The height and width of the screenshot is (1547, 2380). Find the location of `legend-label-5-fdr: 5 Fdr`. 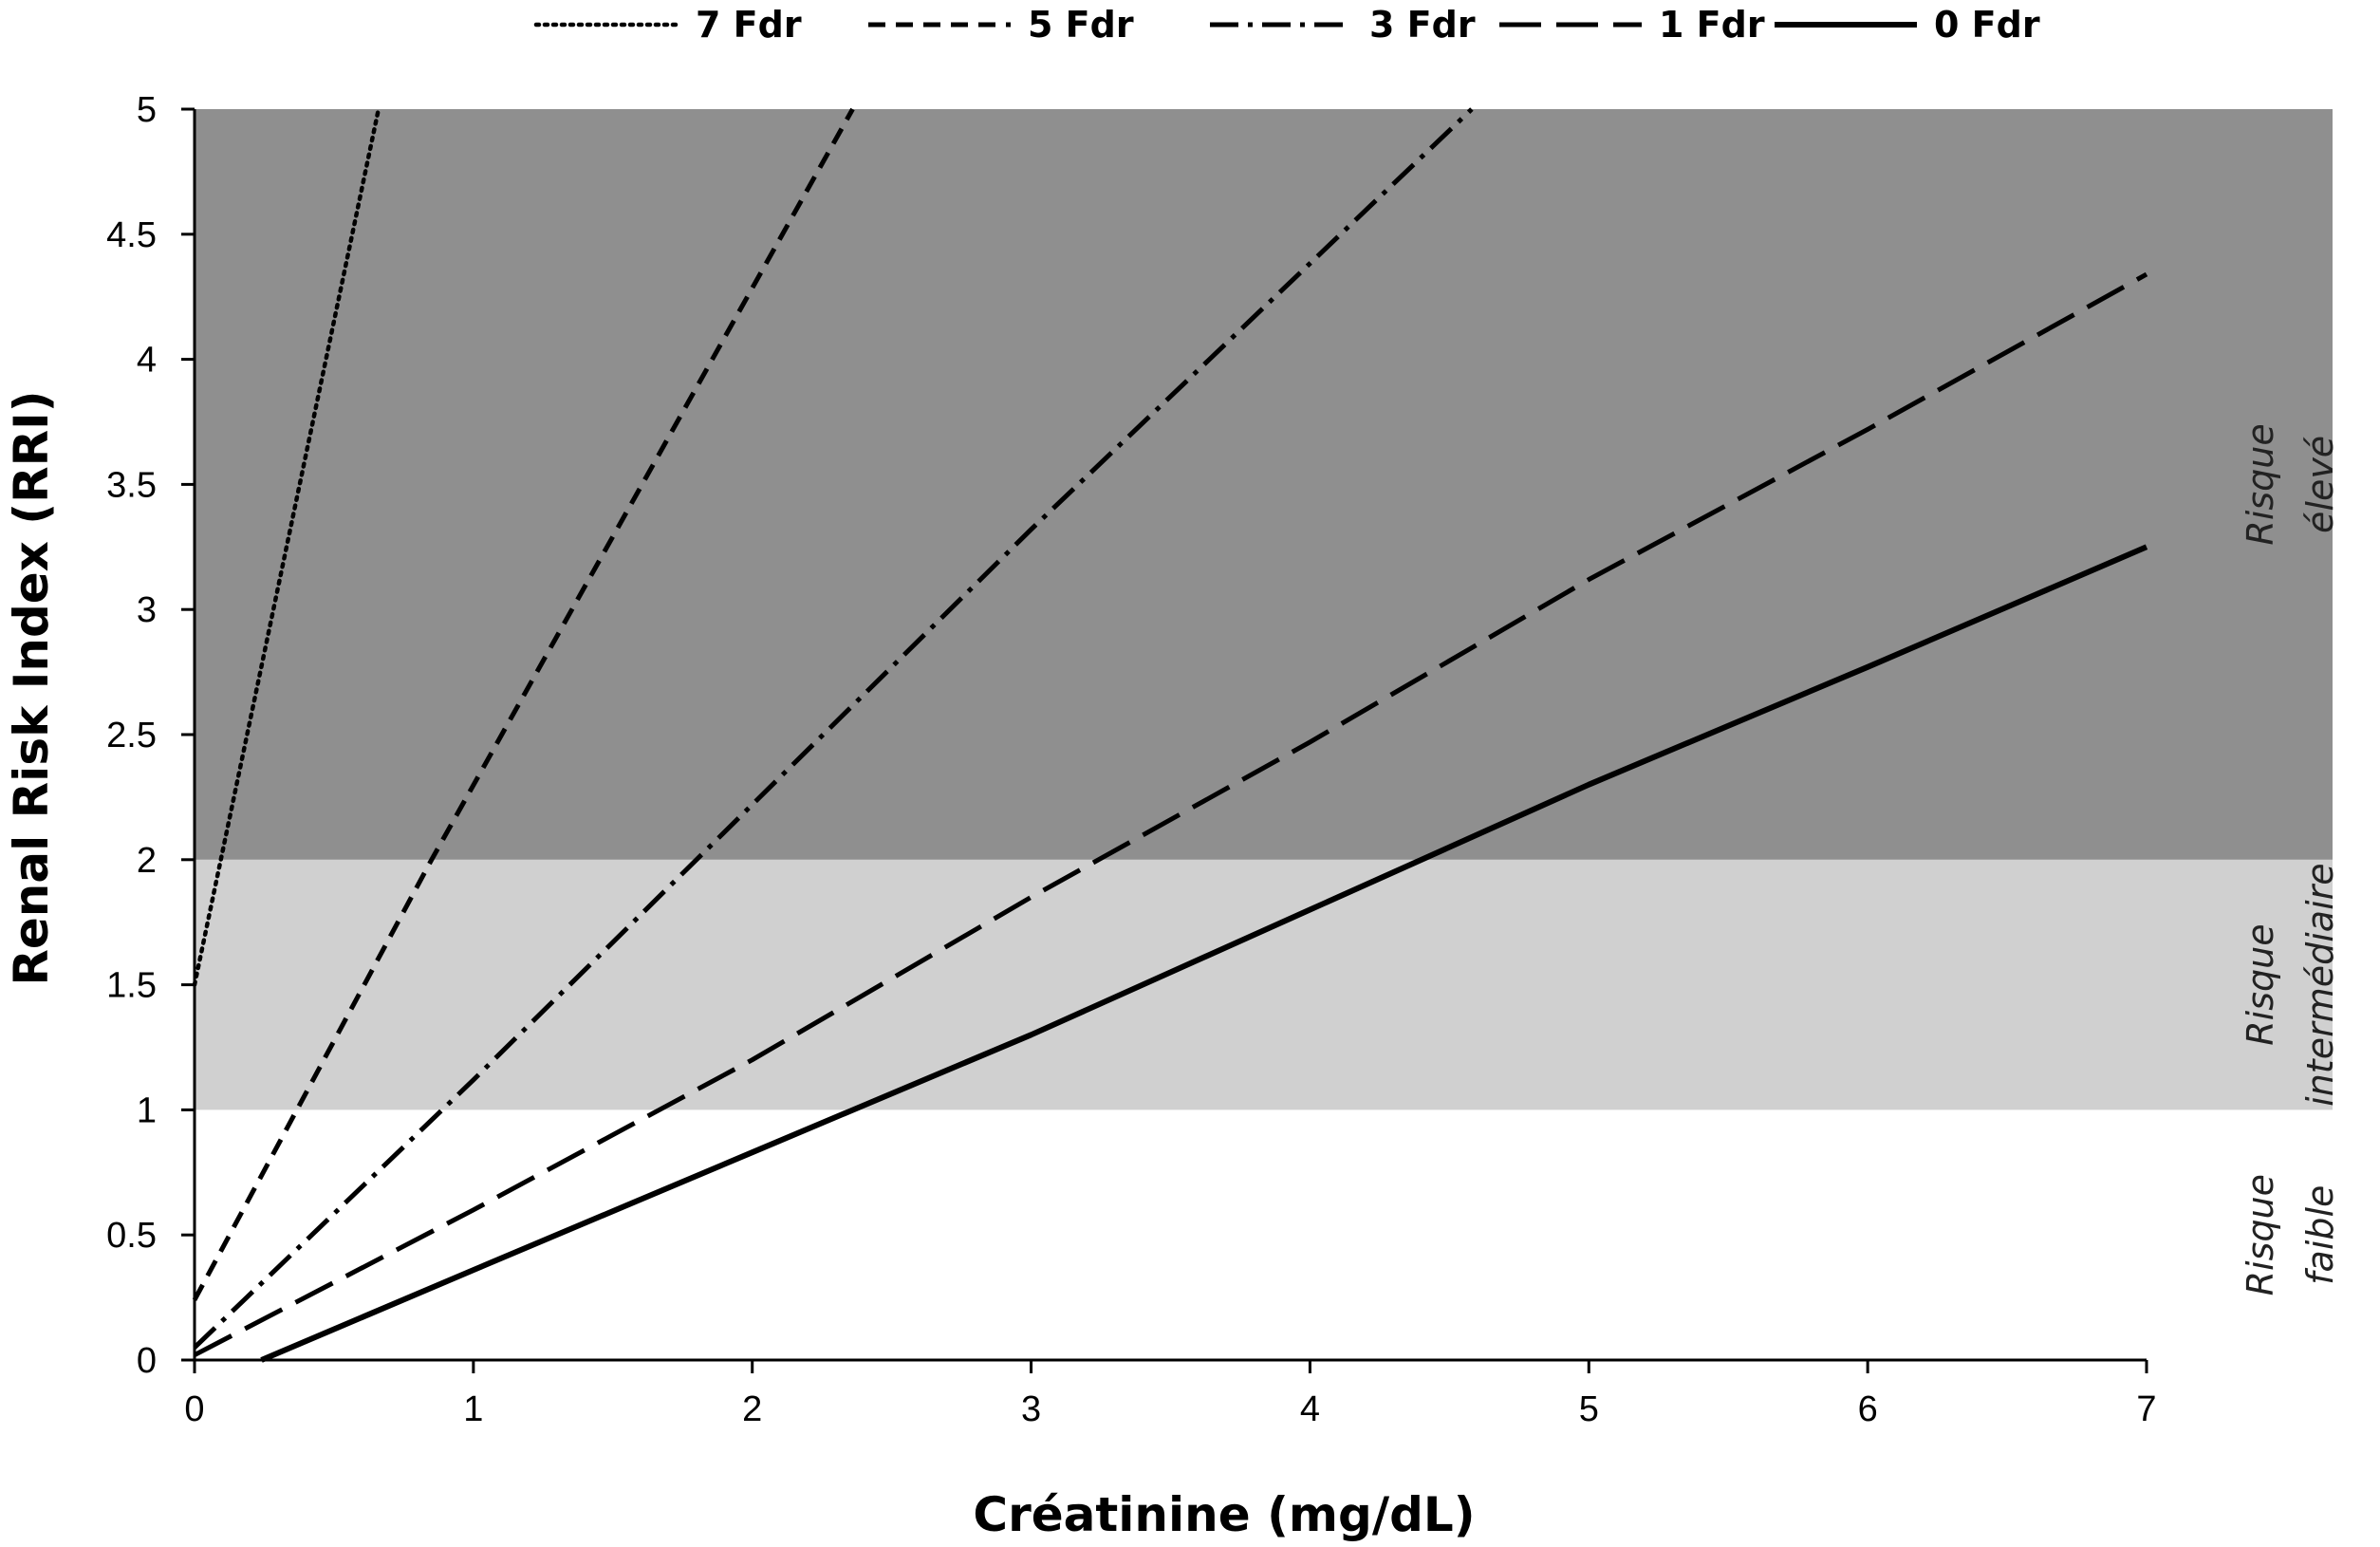

legend-label-5-fdr: 5 Fdr is located at coordinates (1081, 25).